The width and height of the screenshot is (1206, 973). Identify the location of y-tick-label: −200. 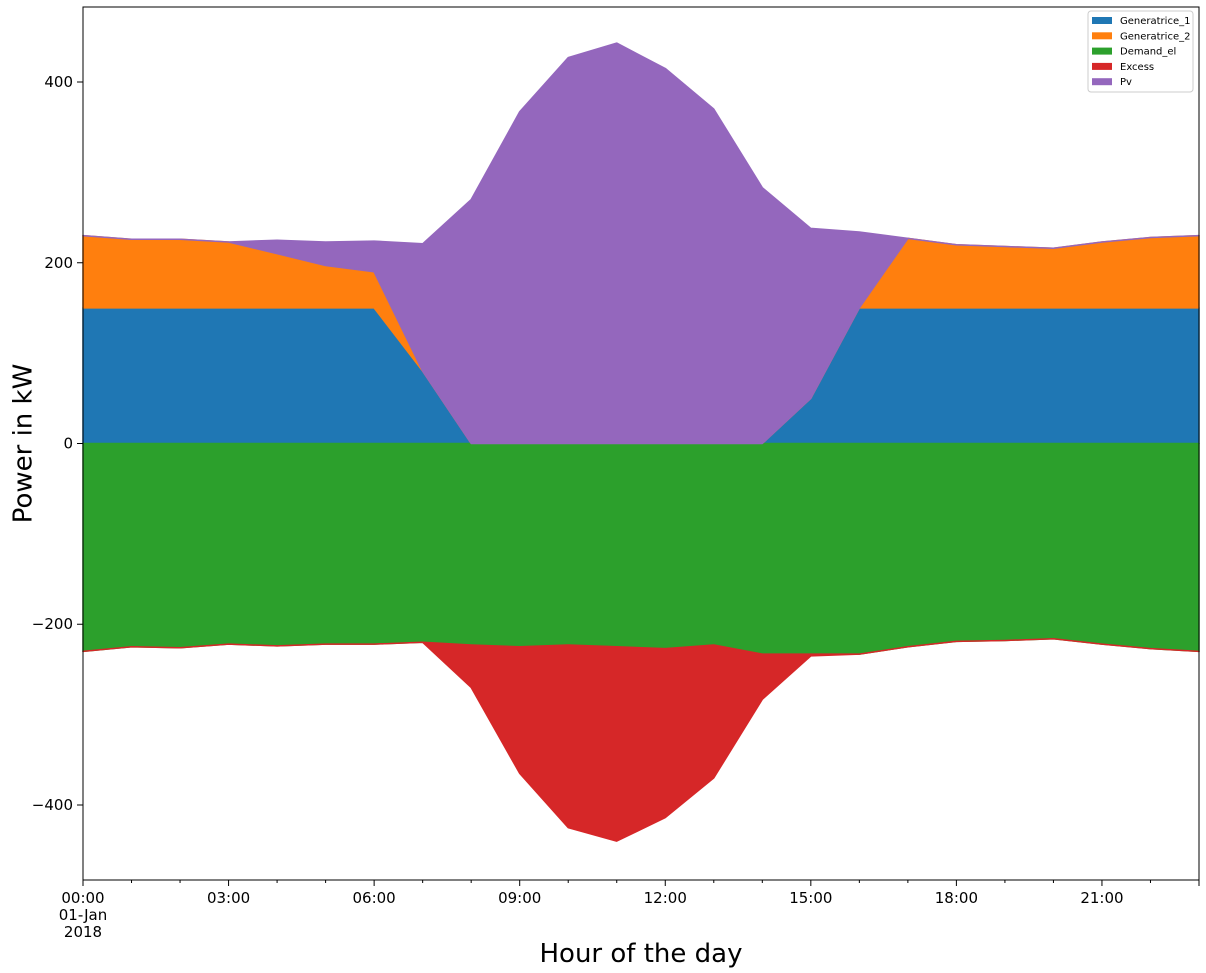
(52, 624).